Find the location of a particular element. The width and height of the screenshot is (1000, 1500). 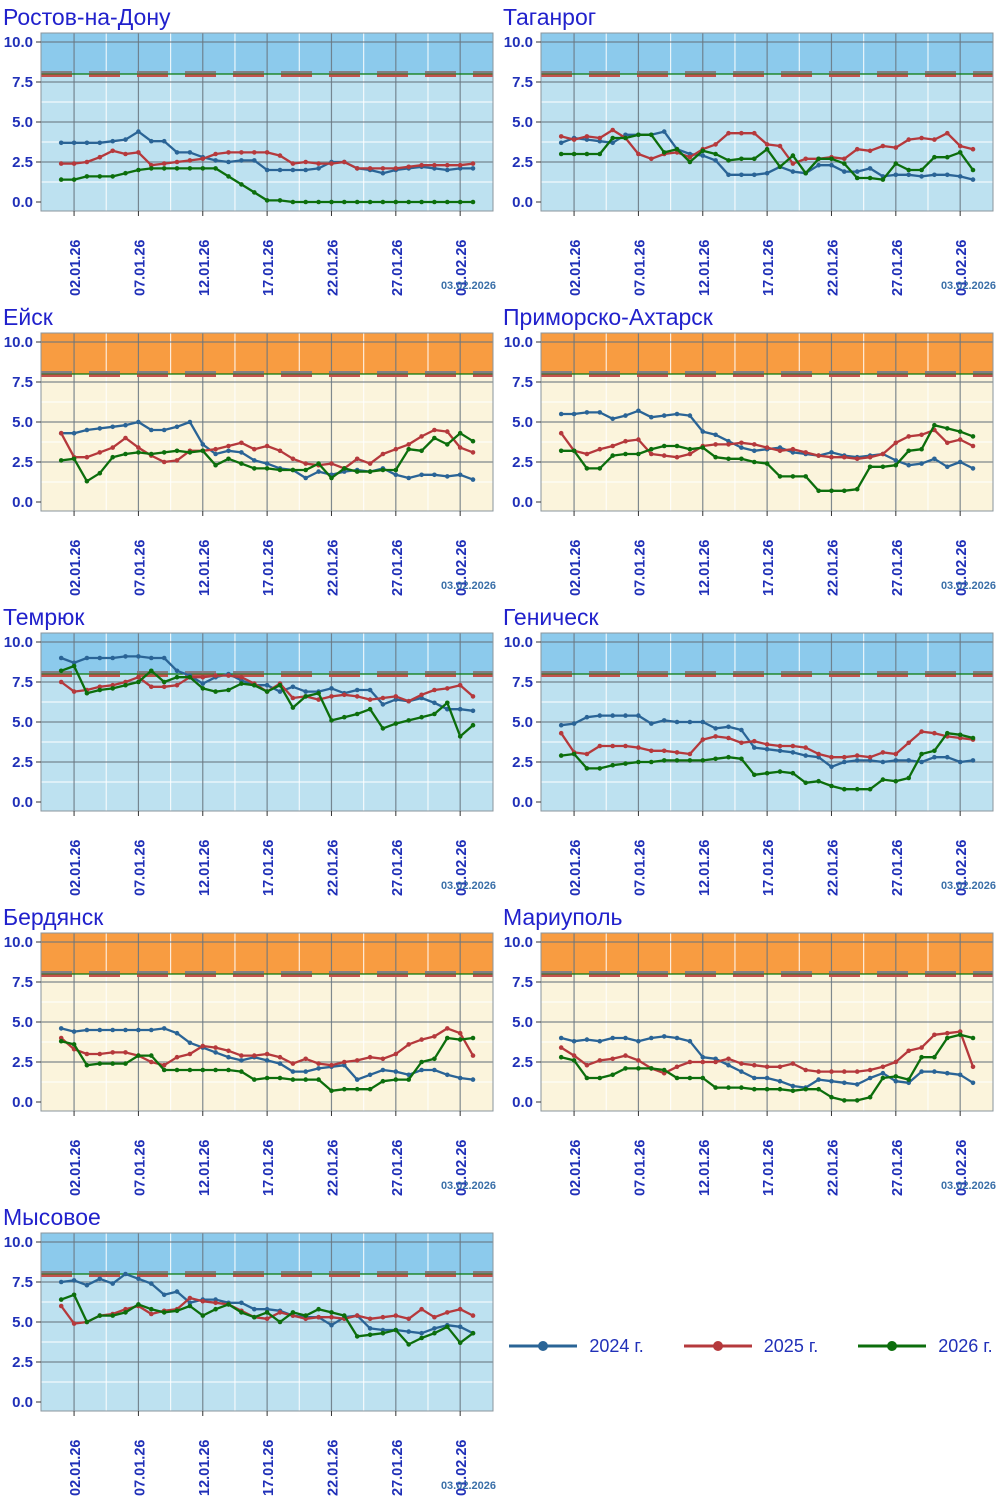

y-axis-tick-label: 0.0 is located at coordinates (22, 502).